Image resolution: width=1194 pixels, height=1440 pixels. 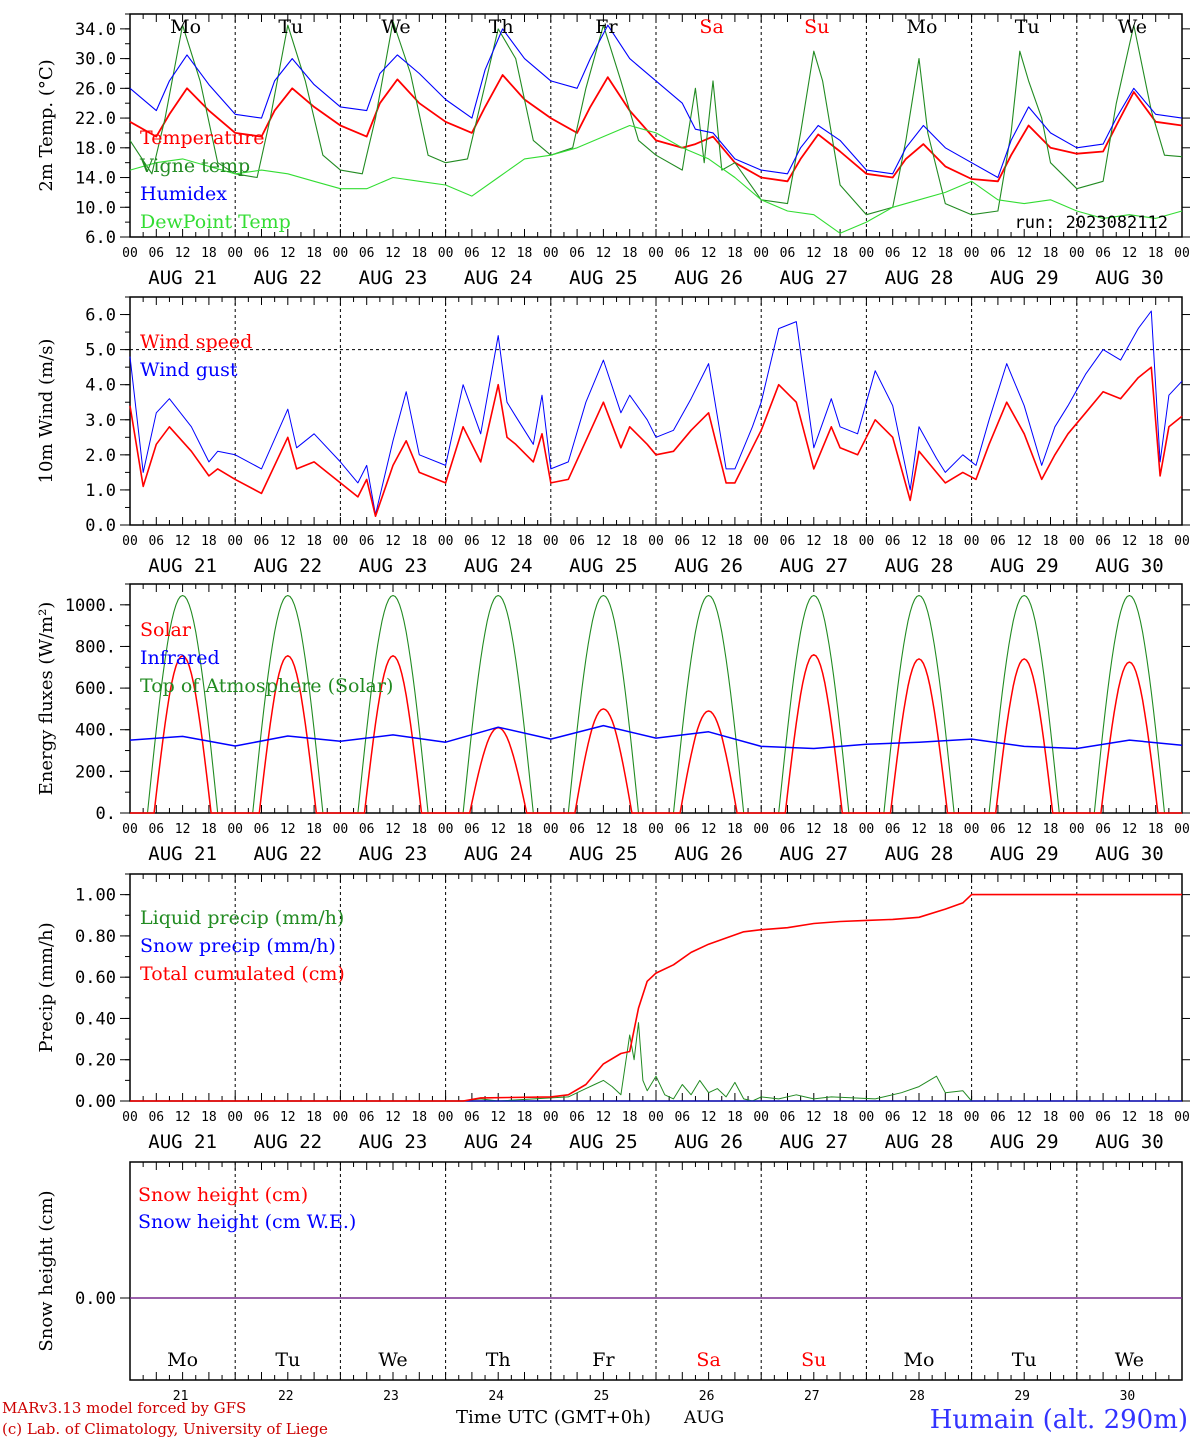 I want to click on day-number: 25, so click(x=602, y=1396).